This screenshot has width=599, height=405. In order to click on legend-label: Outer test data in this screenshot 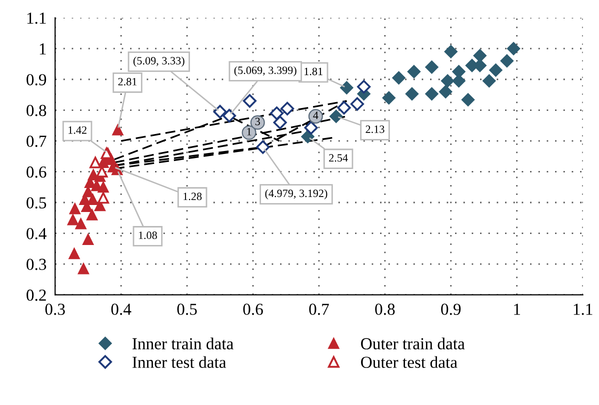, I will do `click(409, 362)`.